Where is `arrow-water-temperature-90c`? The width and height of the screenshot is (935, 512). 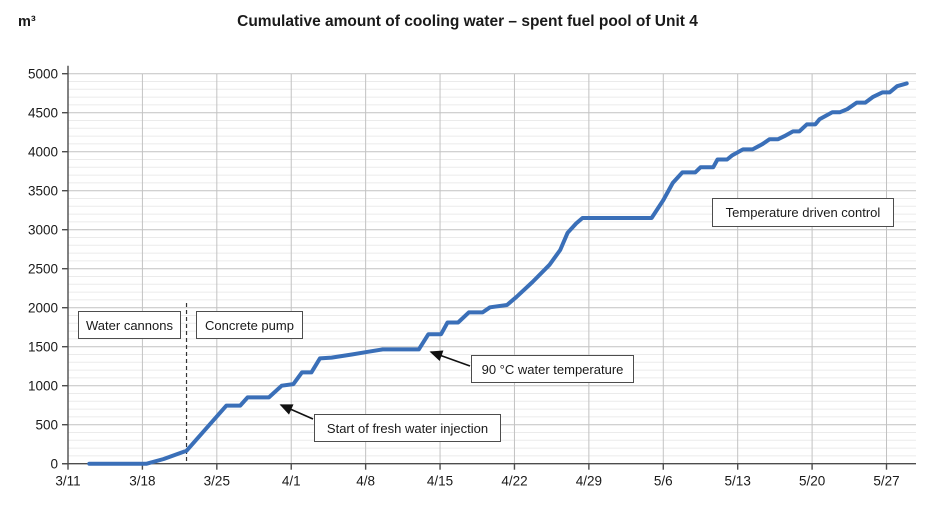
arrow-water-temperature-90c is located at coordinates (450, 358).